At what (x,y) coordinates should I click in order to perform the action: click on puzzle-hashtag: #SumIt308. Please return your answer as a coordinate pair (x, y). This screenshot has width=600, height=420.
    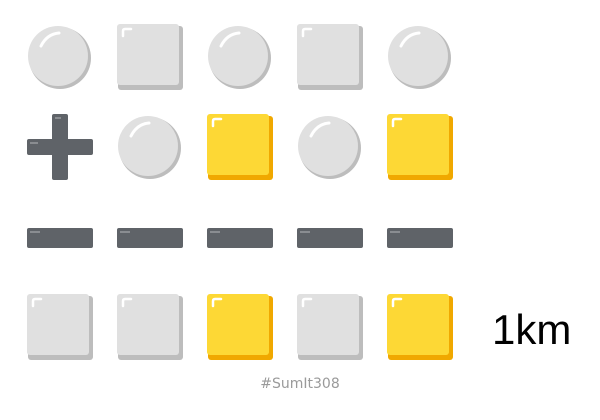
    Looking at the image, I should click on (300, 384).